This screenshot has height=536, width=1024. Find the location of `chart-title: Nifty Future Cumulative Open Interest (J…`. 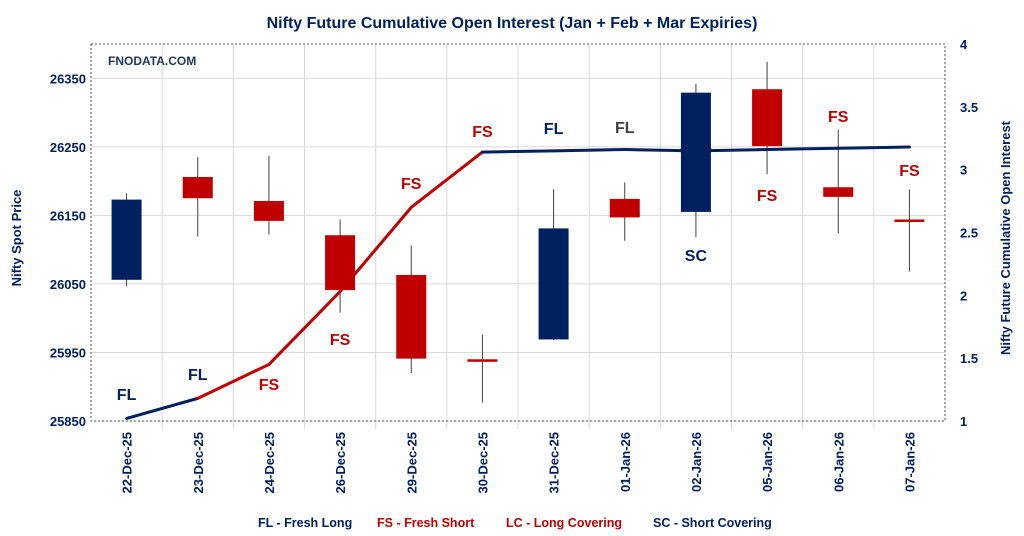

chart-title: Nifty Future Cumulative Open Interest (J… is located at coordinates (512, 23).